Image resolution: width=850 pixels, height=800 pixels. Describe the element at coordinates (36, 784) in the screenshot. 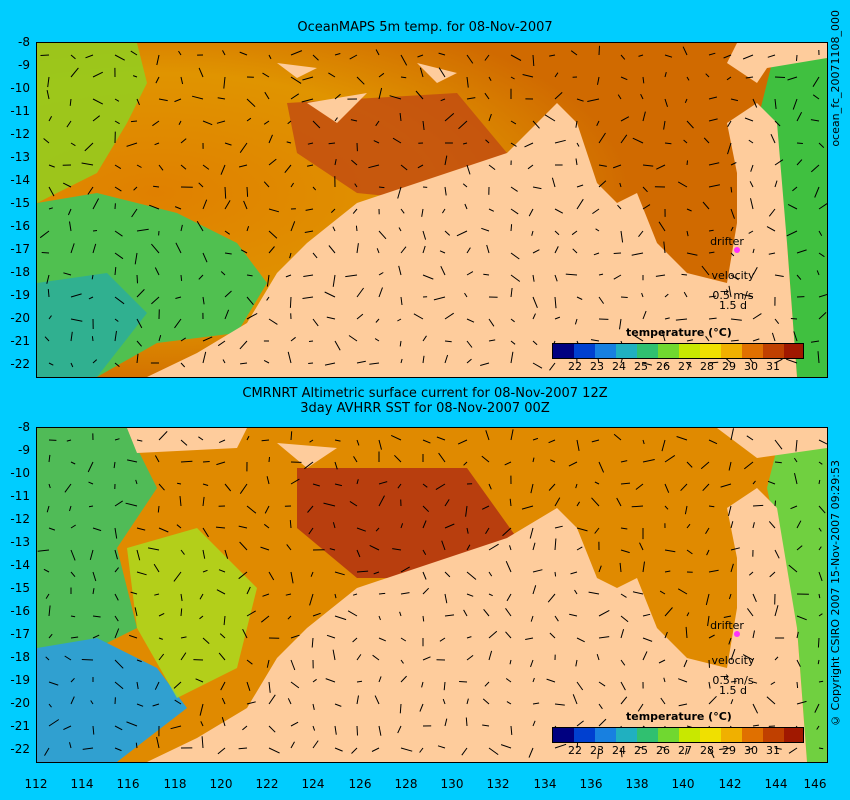

I see `x-tick: 112` at that location.